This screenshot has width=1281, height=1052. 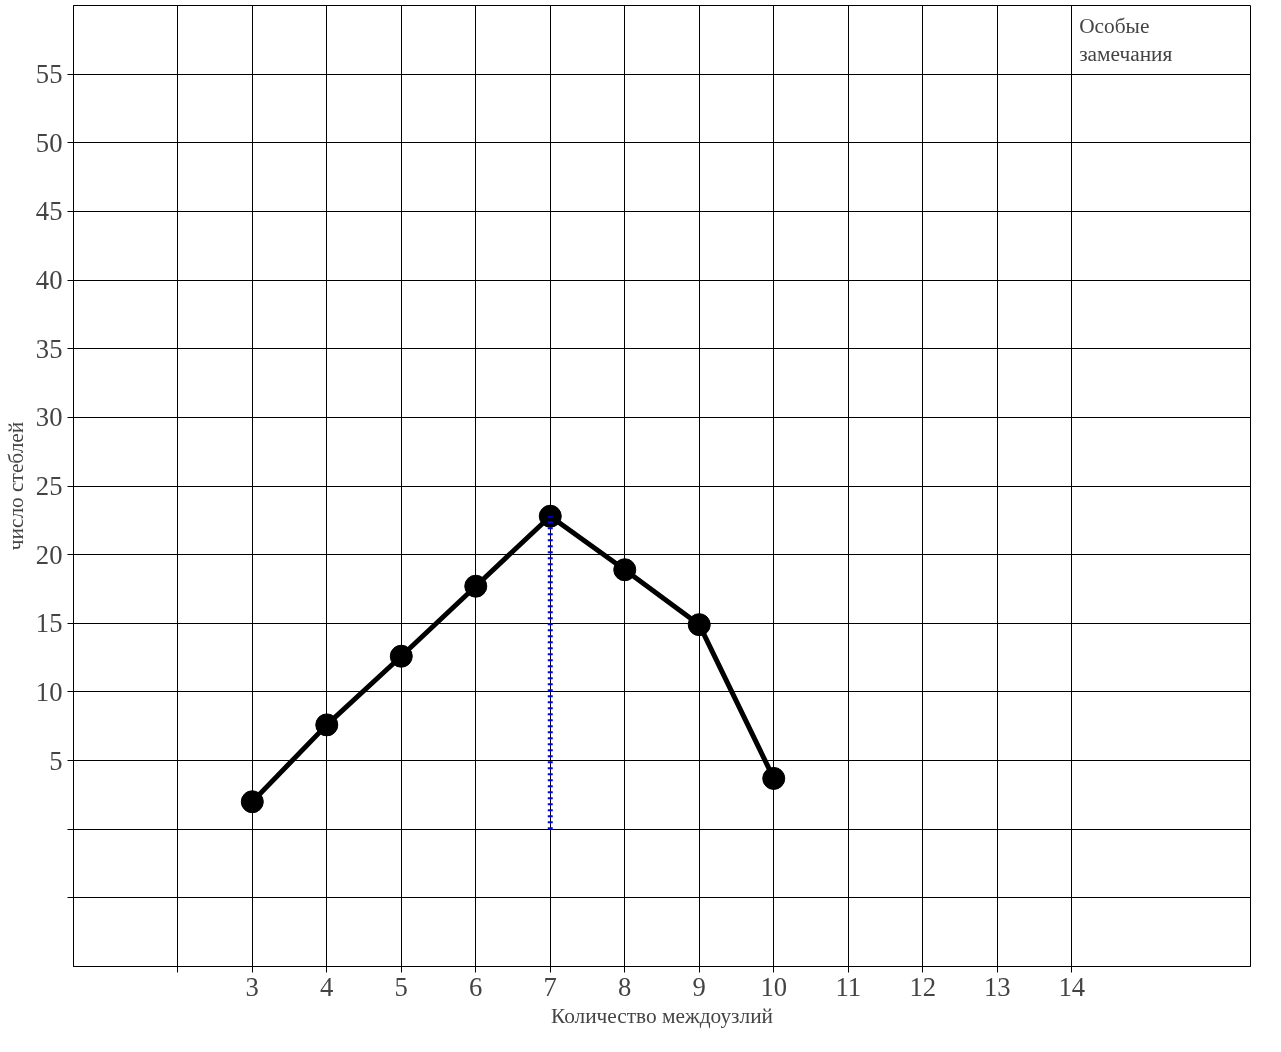 What do you see at coordinates (997, 986) in the screenshot?
I see `x-tick-label: 13` at bounding box center [997, 986].